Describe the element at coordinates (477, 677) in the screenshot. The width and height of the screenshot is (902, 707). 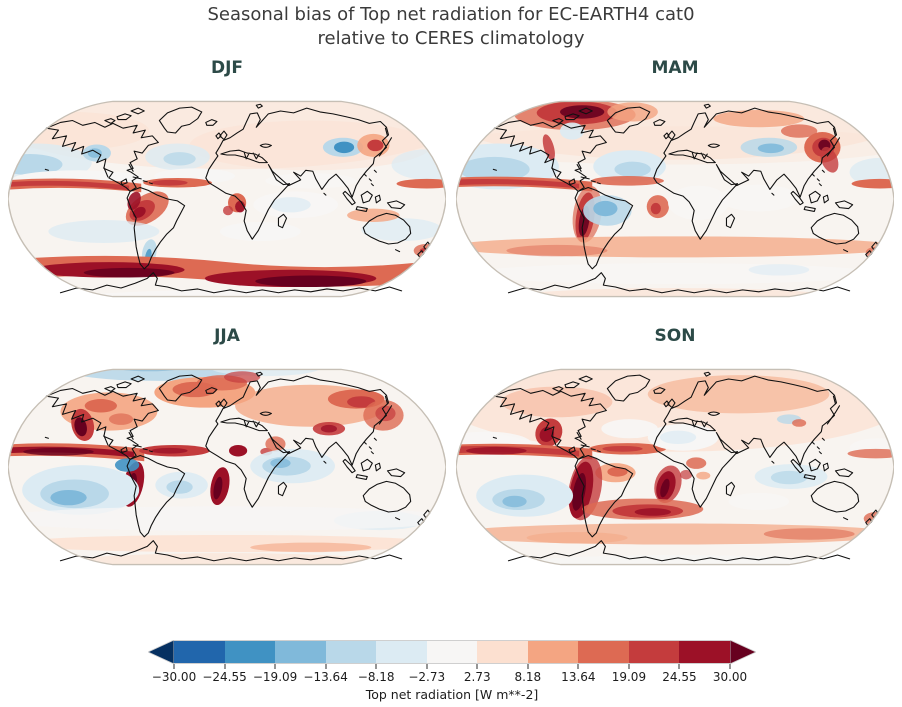
I see `colorbar-tick: 2.73` at that location.